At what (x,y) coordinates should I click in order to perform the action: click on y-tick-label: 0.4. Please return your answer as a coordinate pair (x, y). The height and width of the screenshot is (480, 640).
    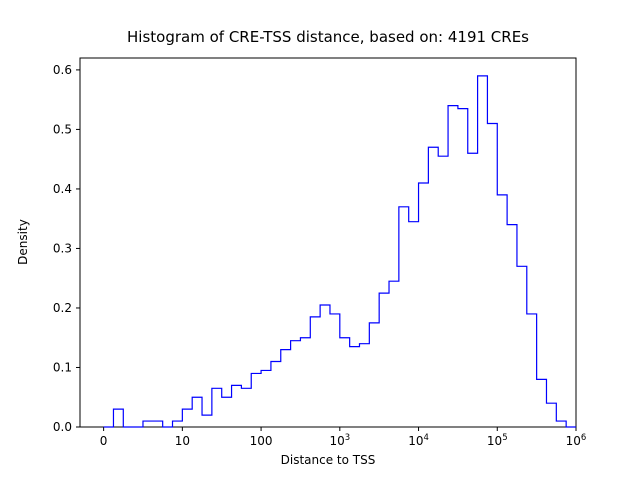
    Looking at the image, I should click on (62, 189).